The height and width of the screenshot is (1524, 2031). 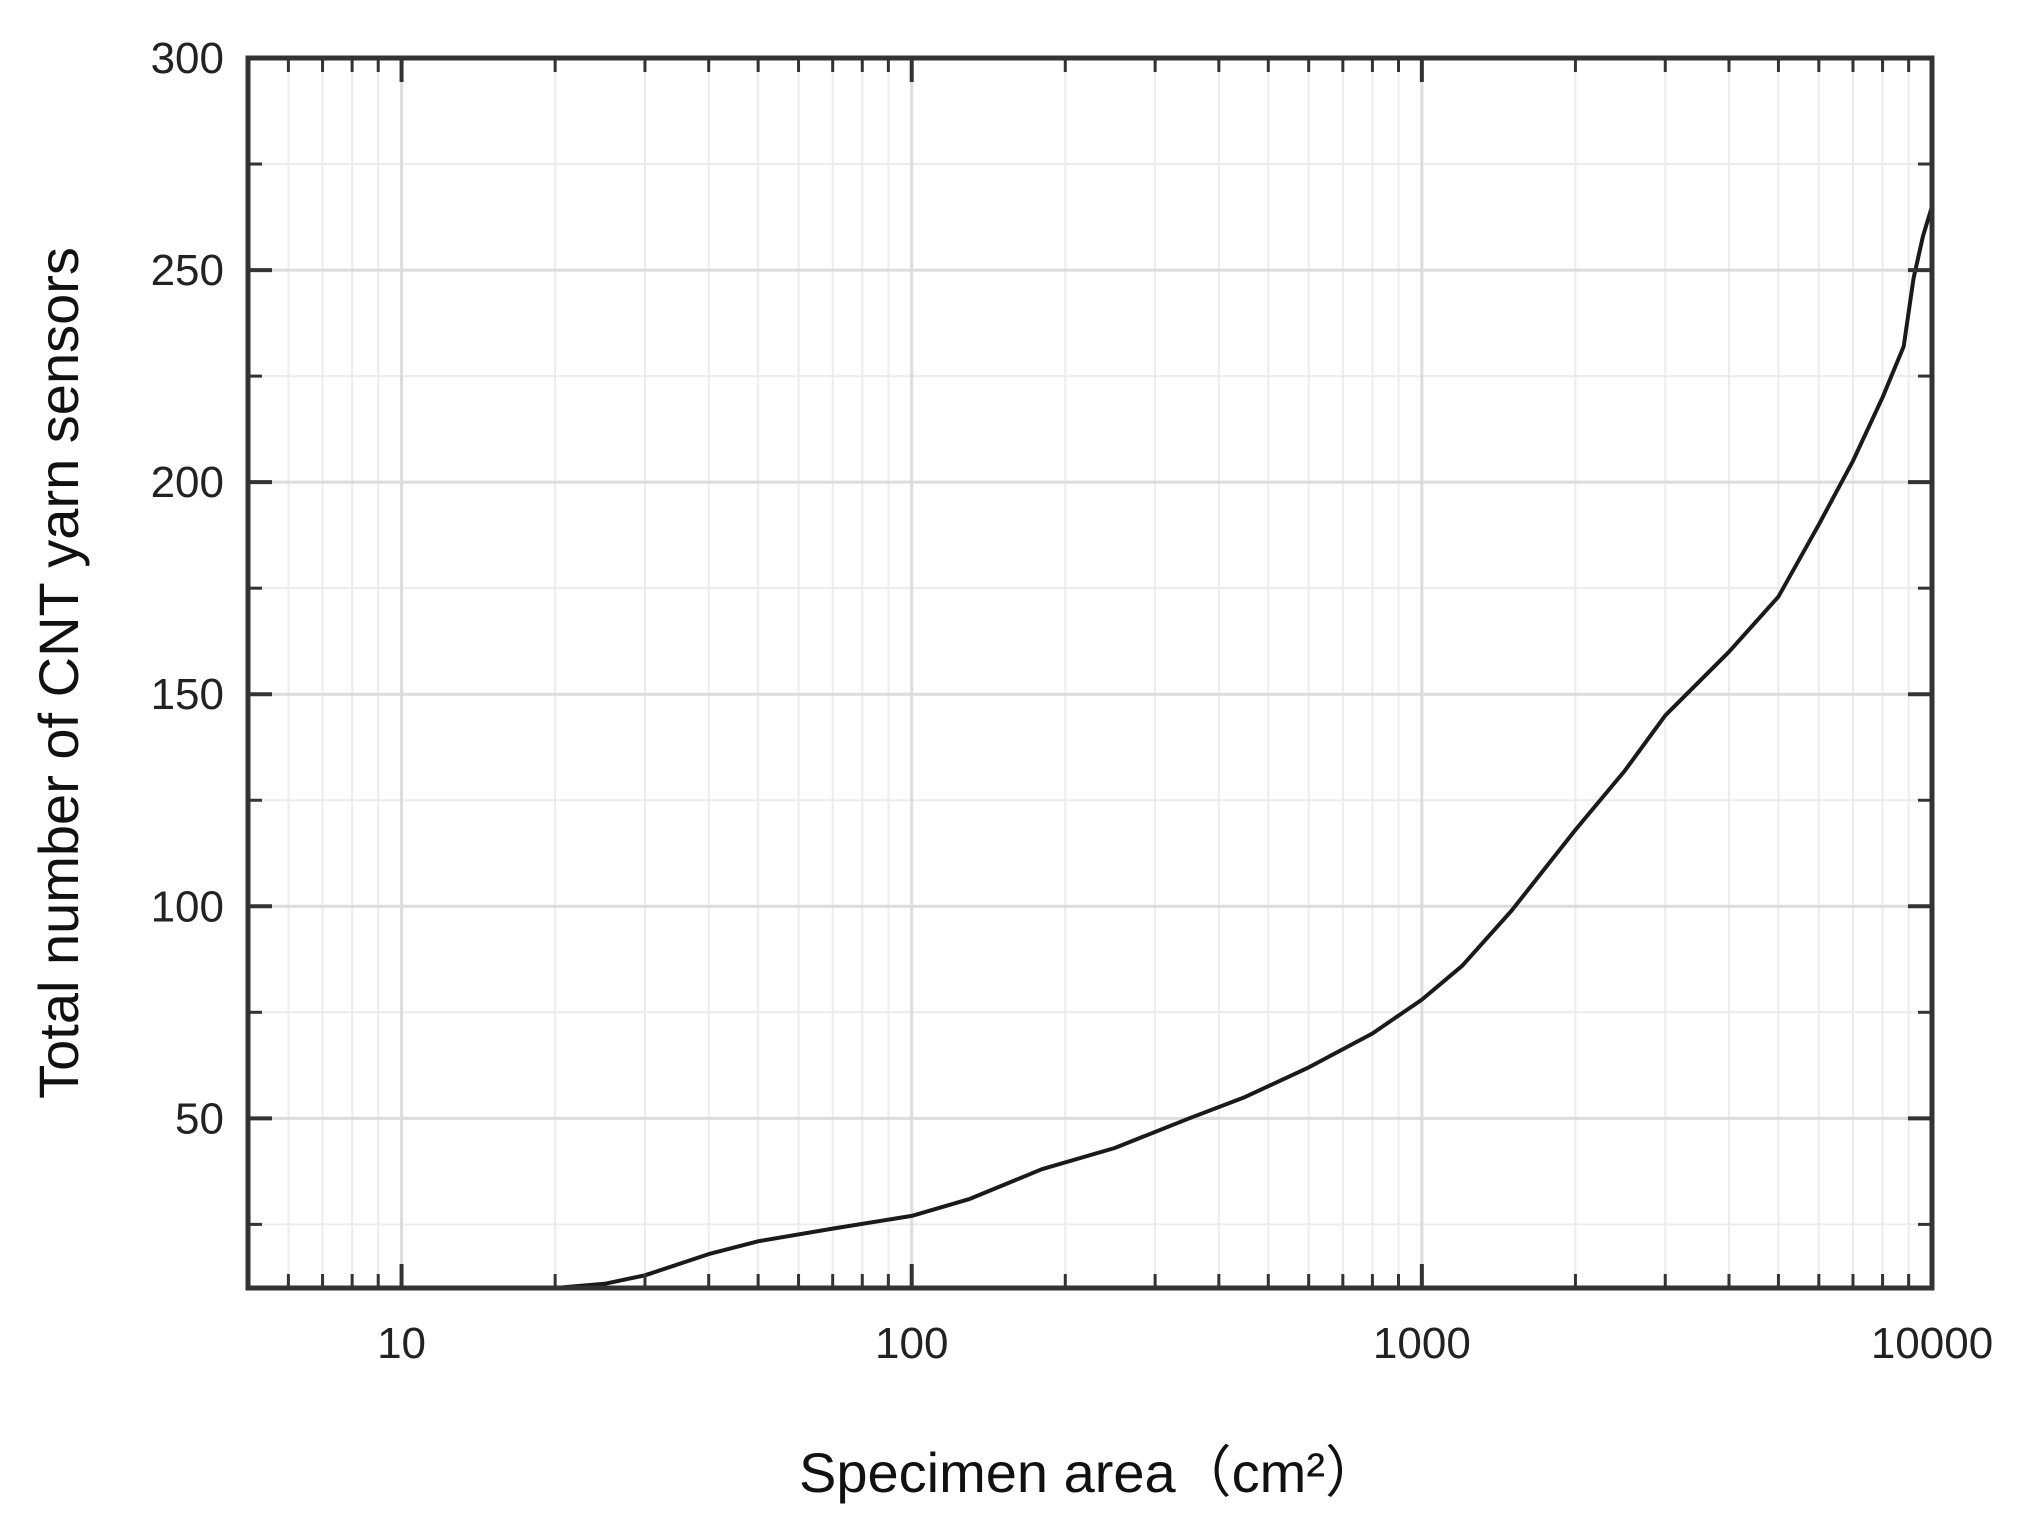 What do you see at coordinates (401, 1343) in the screenshot?
I see `x-tick-label: 10` at bounding box center [401, 1343].